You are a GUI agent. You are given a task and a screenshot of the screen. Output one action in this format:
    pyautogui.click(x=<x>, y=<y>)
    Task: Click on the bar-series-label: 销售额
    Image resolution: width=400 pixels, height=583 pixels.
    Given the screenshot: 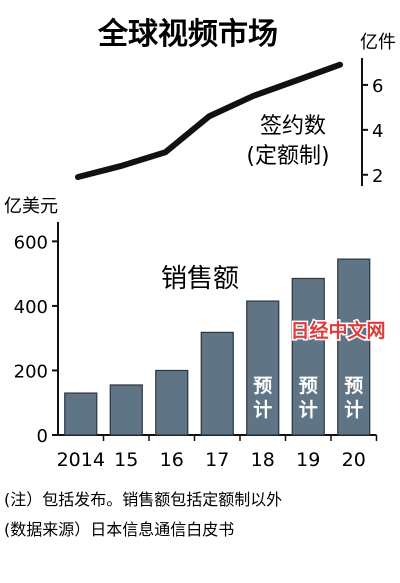 What is the action you would take?
    pyautogui.click(x=200, y=279)
    